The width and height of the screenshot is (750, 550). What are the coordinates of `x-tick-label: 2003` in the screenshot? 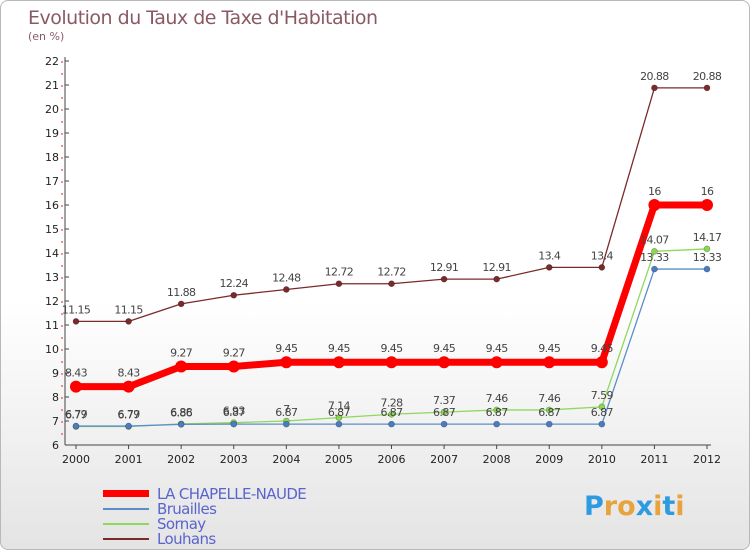 It's located at (234, 459).